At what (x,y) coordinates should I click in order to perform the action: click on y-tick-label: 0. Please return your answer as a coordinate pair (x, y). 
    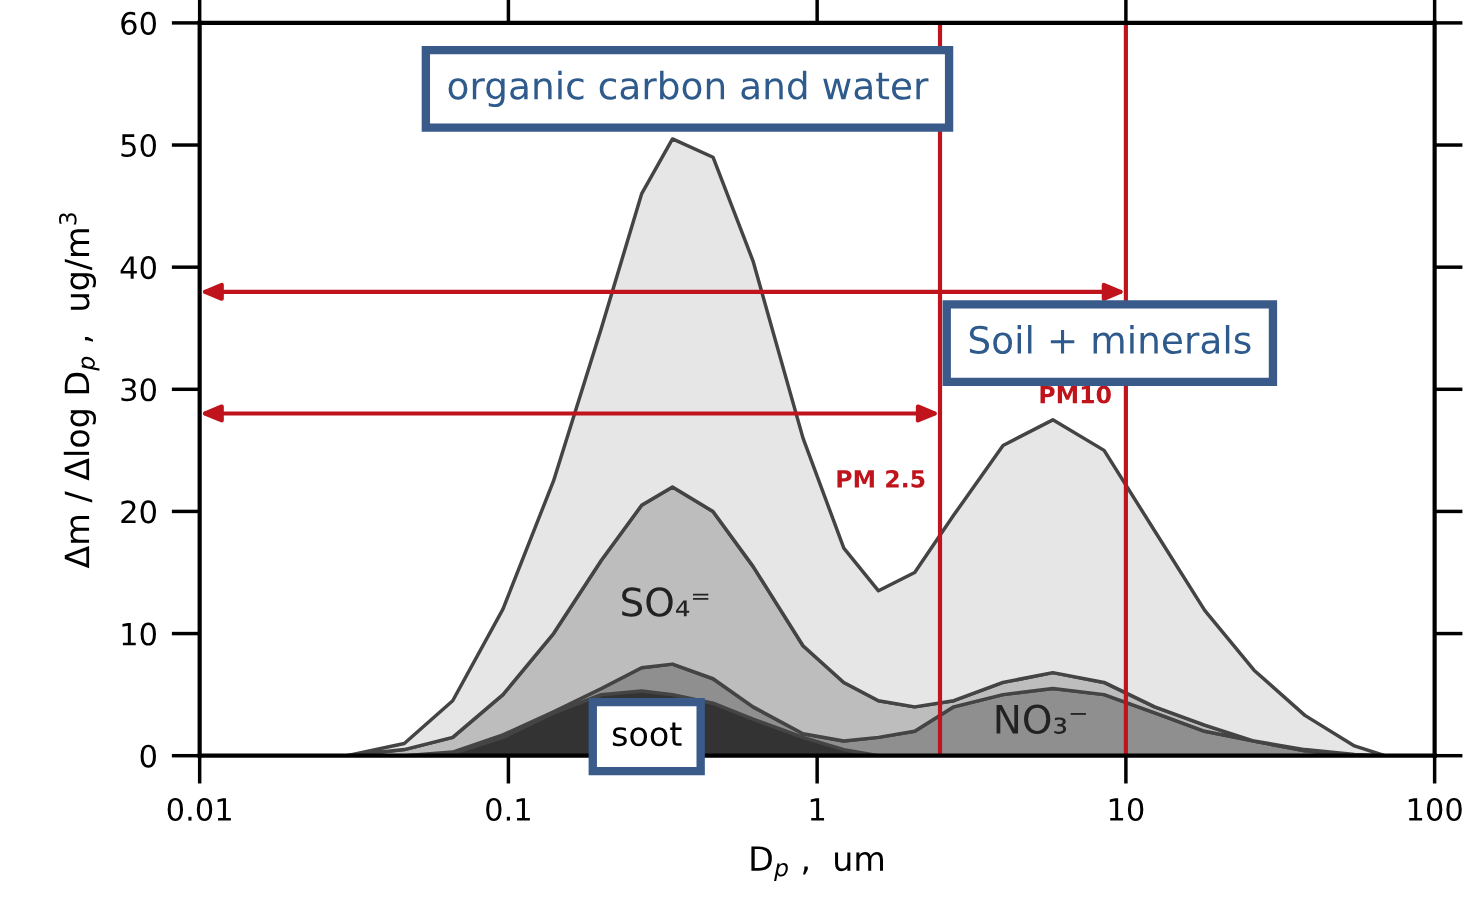
    Looking at the image, I should click on (148, 756).